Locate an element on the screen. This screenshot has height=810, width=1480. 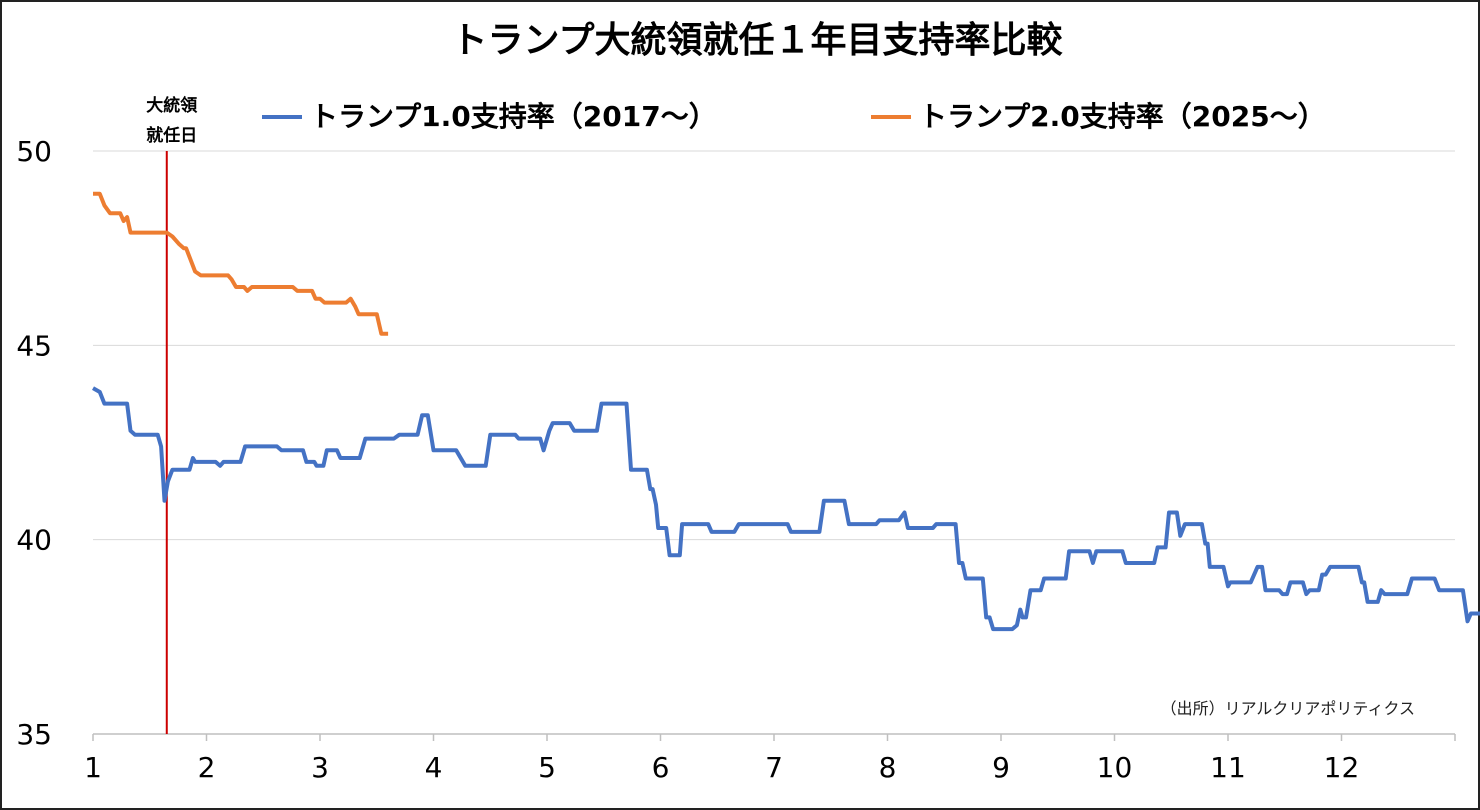
x-tick-label: 10 is located at coordinates (1115, 767).